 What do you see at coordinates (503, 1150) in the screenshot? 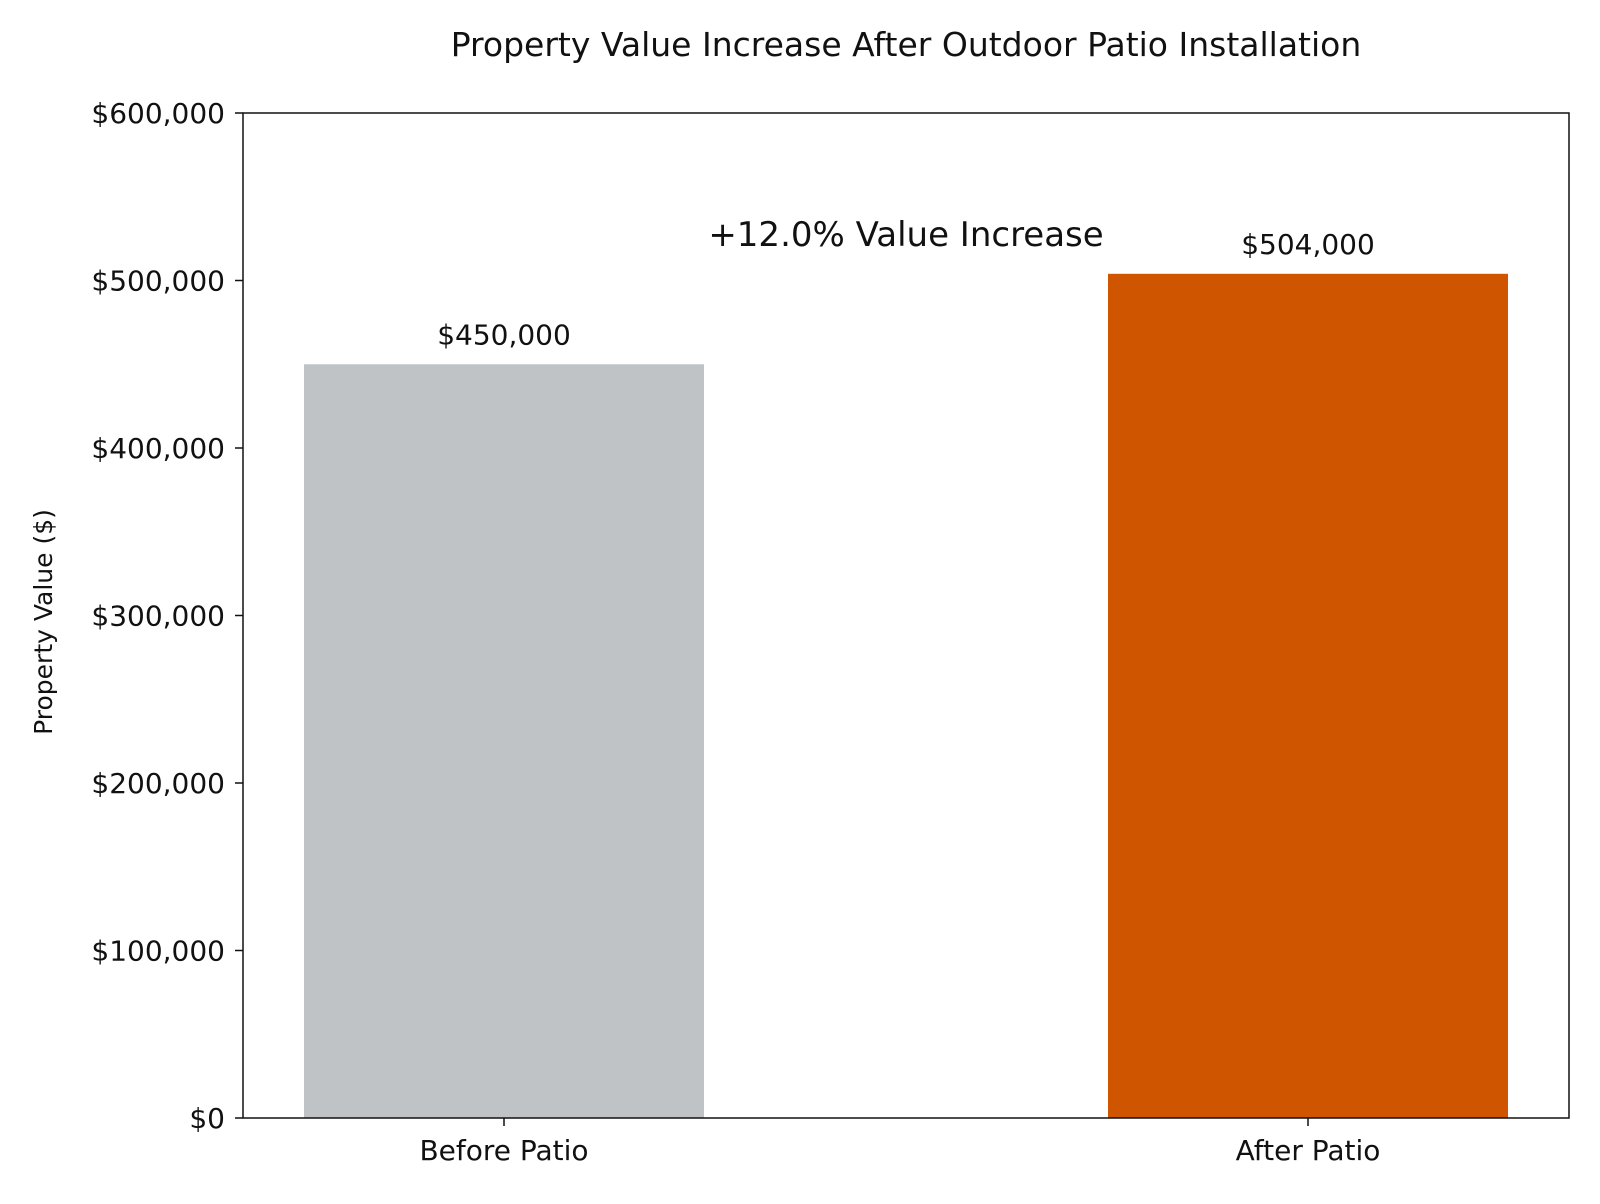
I see `x-tick-label: Before Patio` at bounding box center [503, 1150].